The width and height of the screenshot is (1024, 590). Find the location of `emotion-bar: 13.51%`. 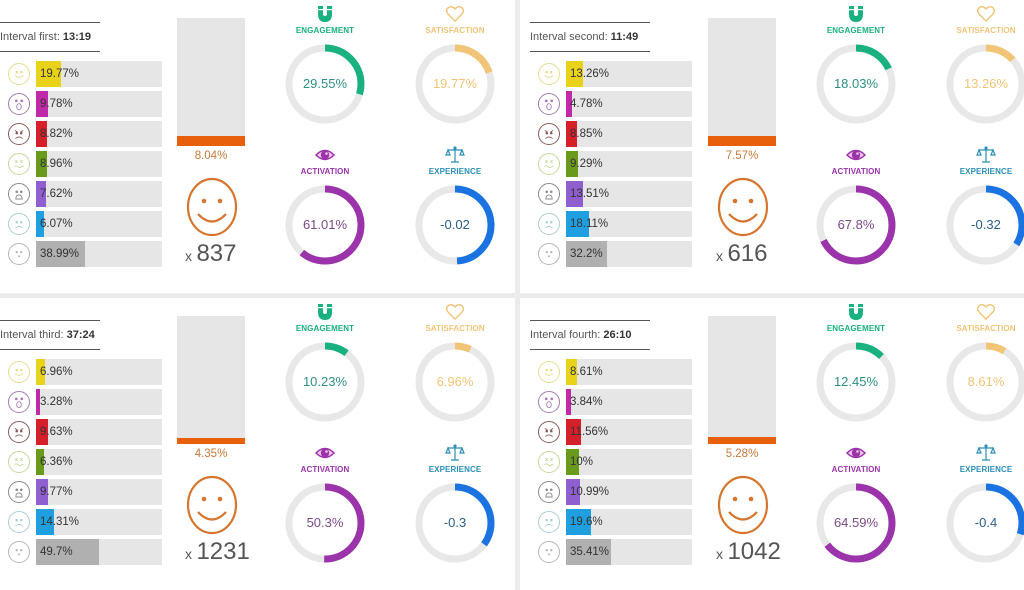

emotion-bar: 13.51% is located at coordinates (629, 194).